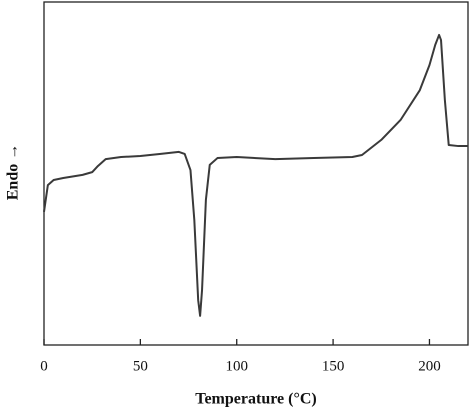  What do you see at coordinates (13, 172) in the screenshot?
I see `y-axis-title: Endo →` at bounding box center [13, 172].